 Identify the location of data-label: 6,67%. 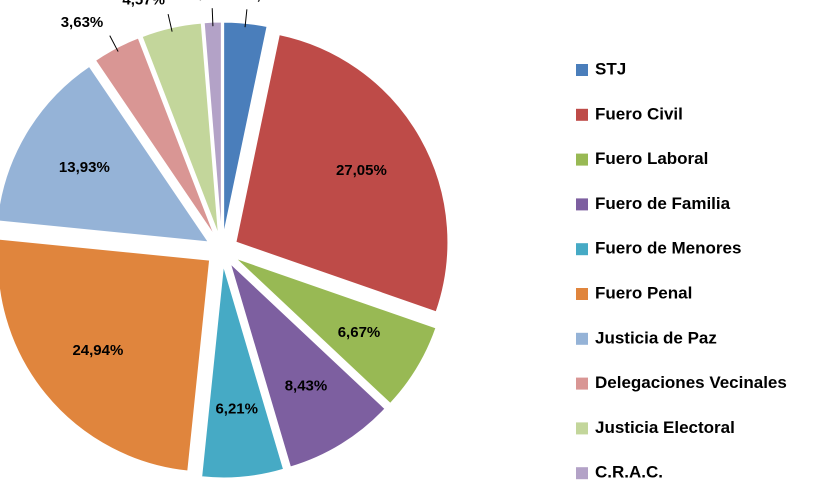
(359, 332).